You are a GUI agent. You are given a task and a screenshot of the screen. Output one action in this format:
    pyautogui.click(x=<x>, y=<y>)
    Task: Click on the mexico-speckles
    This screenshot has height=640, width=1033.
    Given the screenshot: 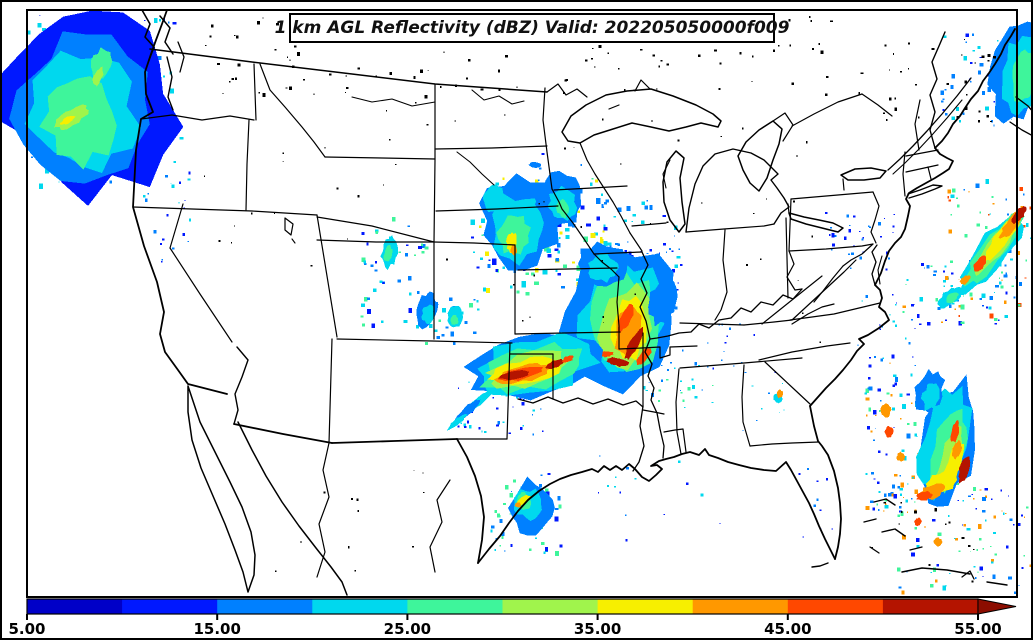 What is the action you would take?
    pyautogui.click(x=349, y=521)
    